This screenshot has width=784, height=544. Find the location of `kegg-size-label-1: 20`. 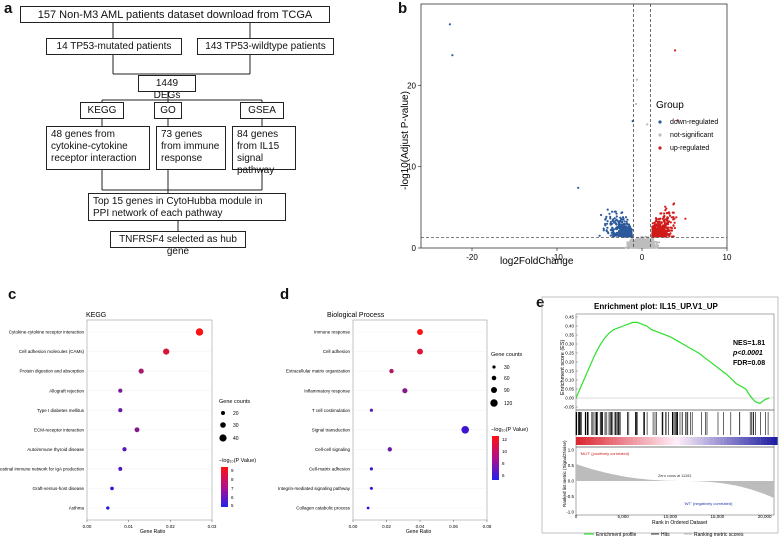

kegg-size-label-1: 20 is located at coordinates (236, 414).